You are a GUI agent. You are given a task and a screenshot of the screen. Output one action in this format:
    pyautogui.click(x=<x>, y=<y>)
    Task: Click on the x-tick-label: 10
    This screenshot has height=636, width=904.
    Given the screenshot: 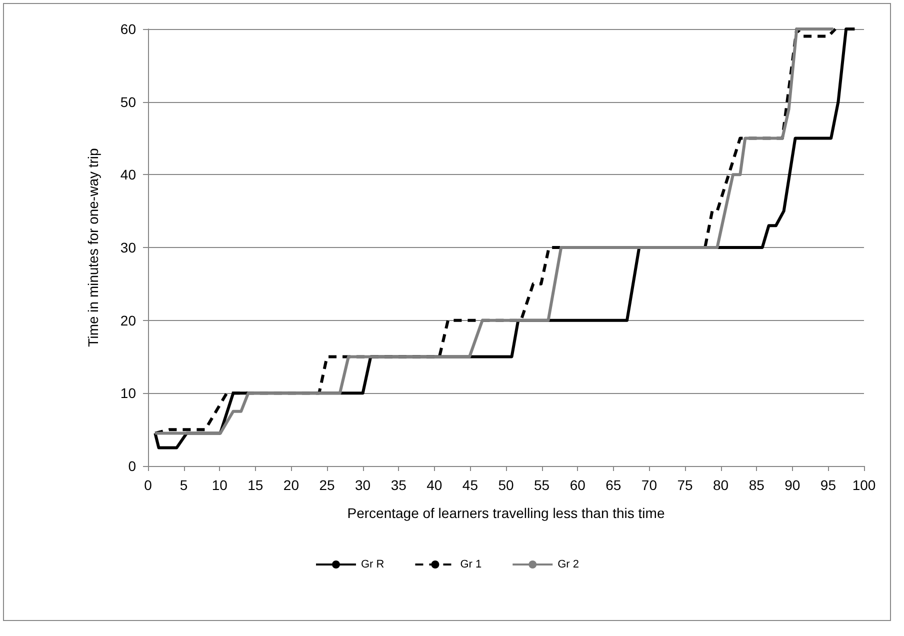 What is the action you would take?
    pyautogui.click(x=220, y=485)
    